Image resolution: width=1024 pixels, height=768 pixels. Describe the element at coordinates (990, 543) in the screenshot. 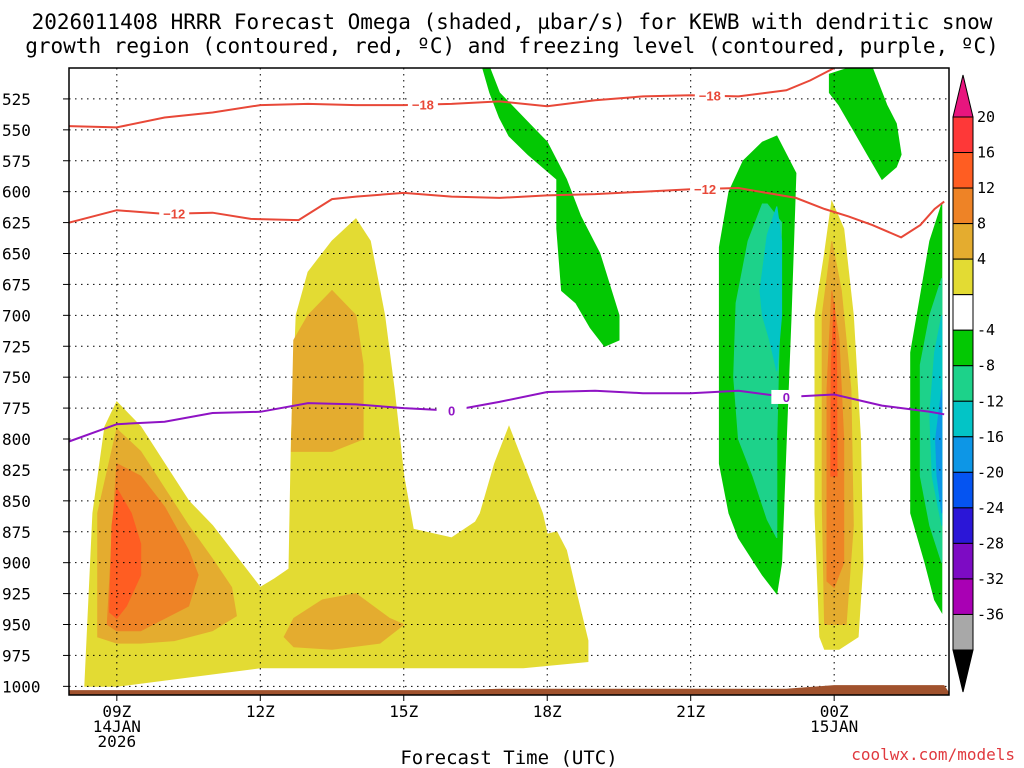

I see `colorbar-label: -28` at that location.